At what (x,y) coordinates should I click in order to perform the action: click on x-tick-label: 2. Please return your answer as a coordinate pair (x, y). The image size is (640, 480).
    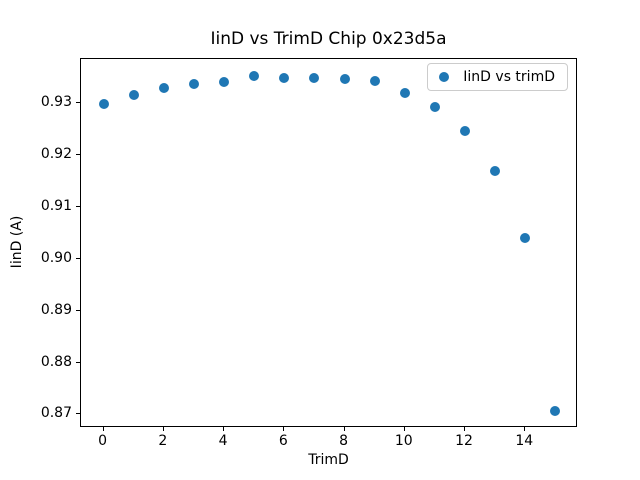
    Looking at the image, I should click on (163, 441).